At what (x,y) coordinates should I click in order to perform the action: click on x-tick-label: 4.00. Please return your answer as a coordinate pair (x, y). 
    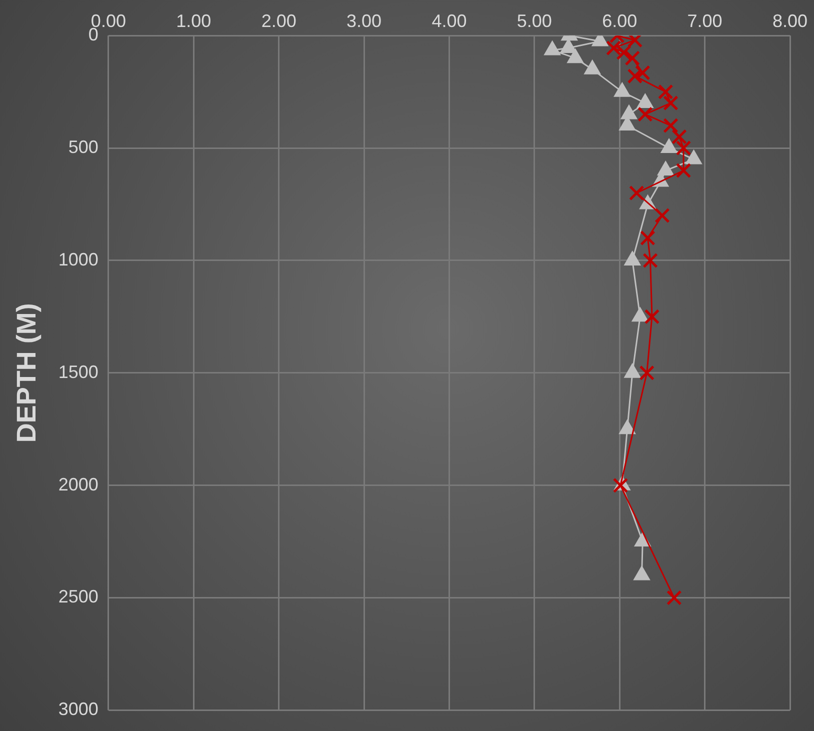
    Looking at the image, I should click on (449, 20).